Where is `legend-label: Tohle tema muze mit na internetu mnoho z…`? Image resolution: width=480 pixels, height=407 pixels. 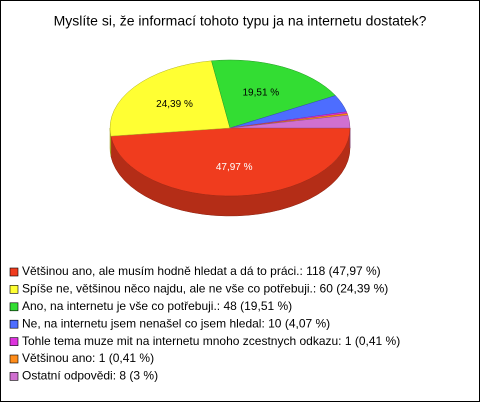 legend-label: Tohle tema muze mit na internetu mnoho z… is located at coordinates (211, 341).